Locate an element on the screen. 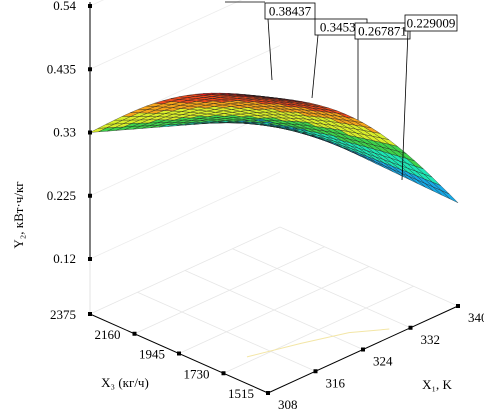 Image resolution: width=484 pixels, height=419 pixels. contour-label: 0.229009 is located at coordinates (431, 23).